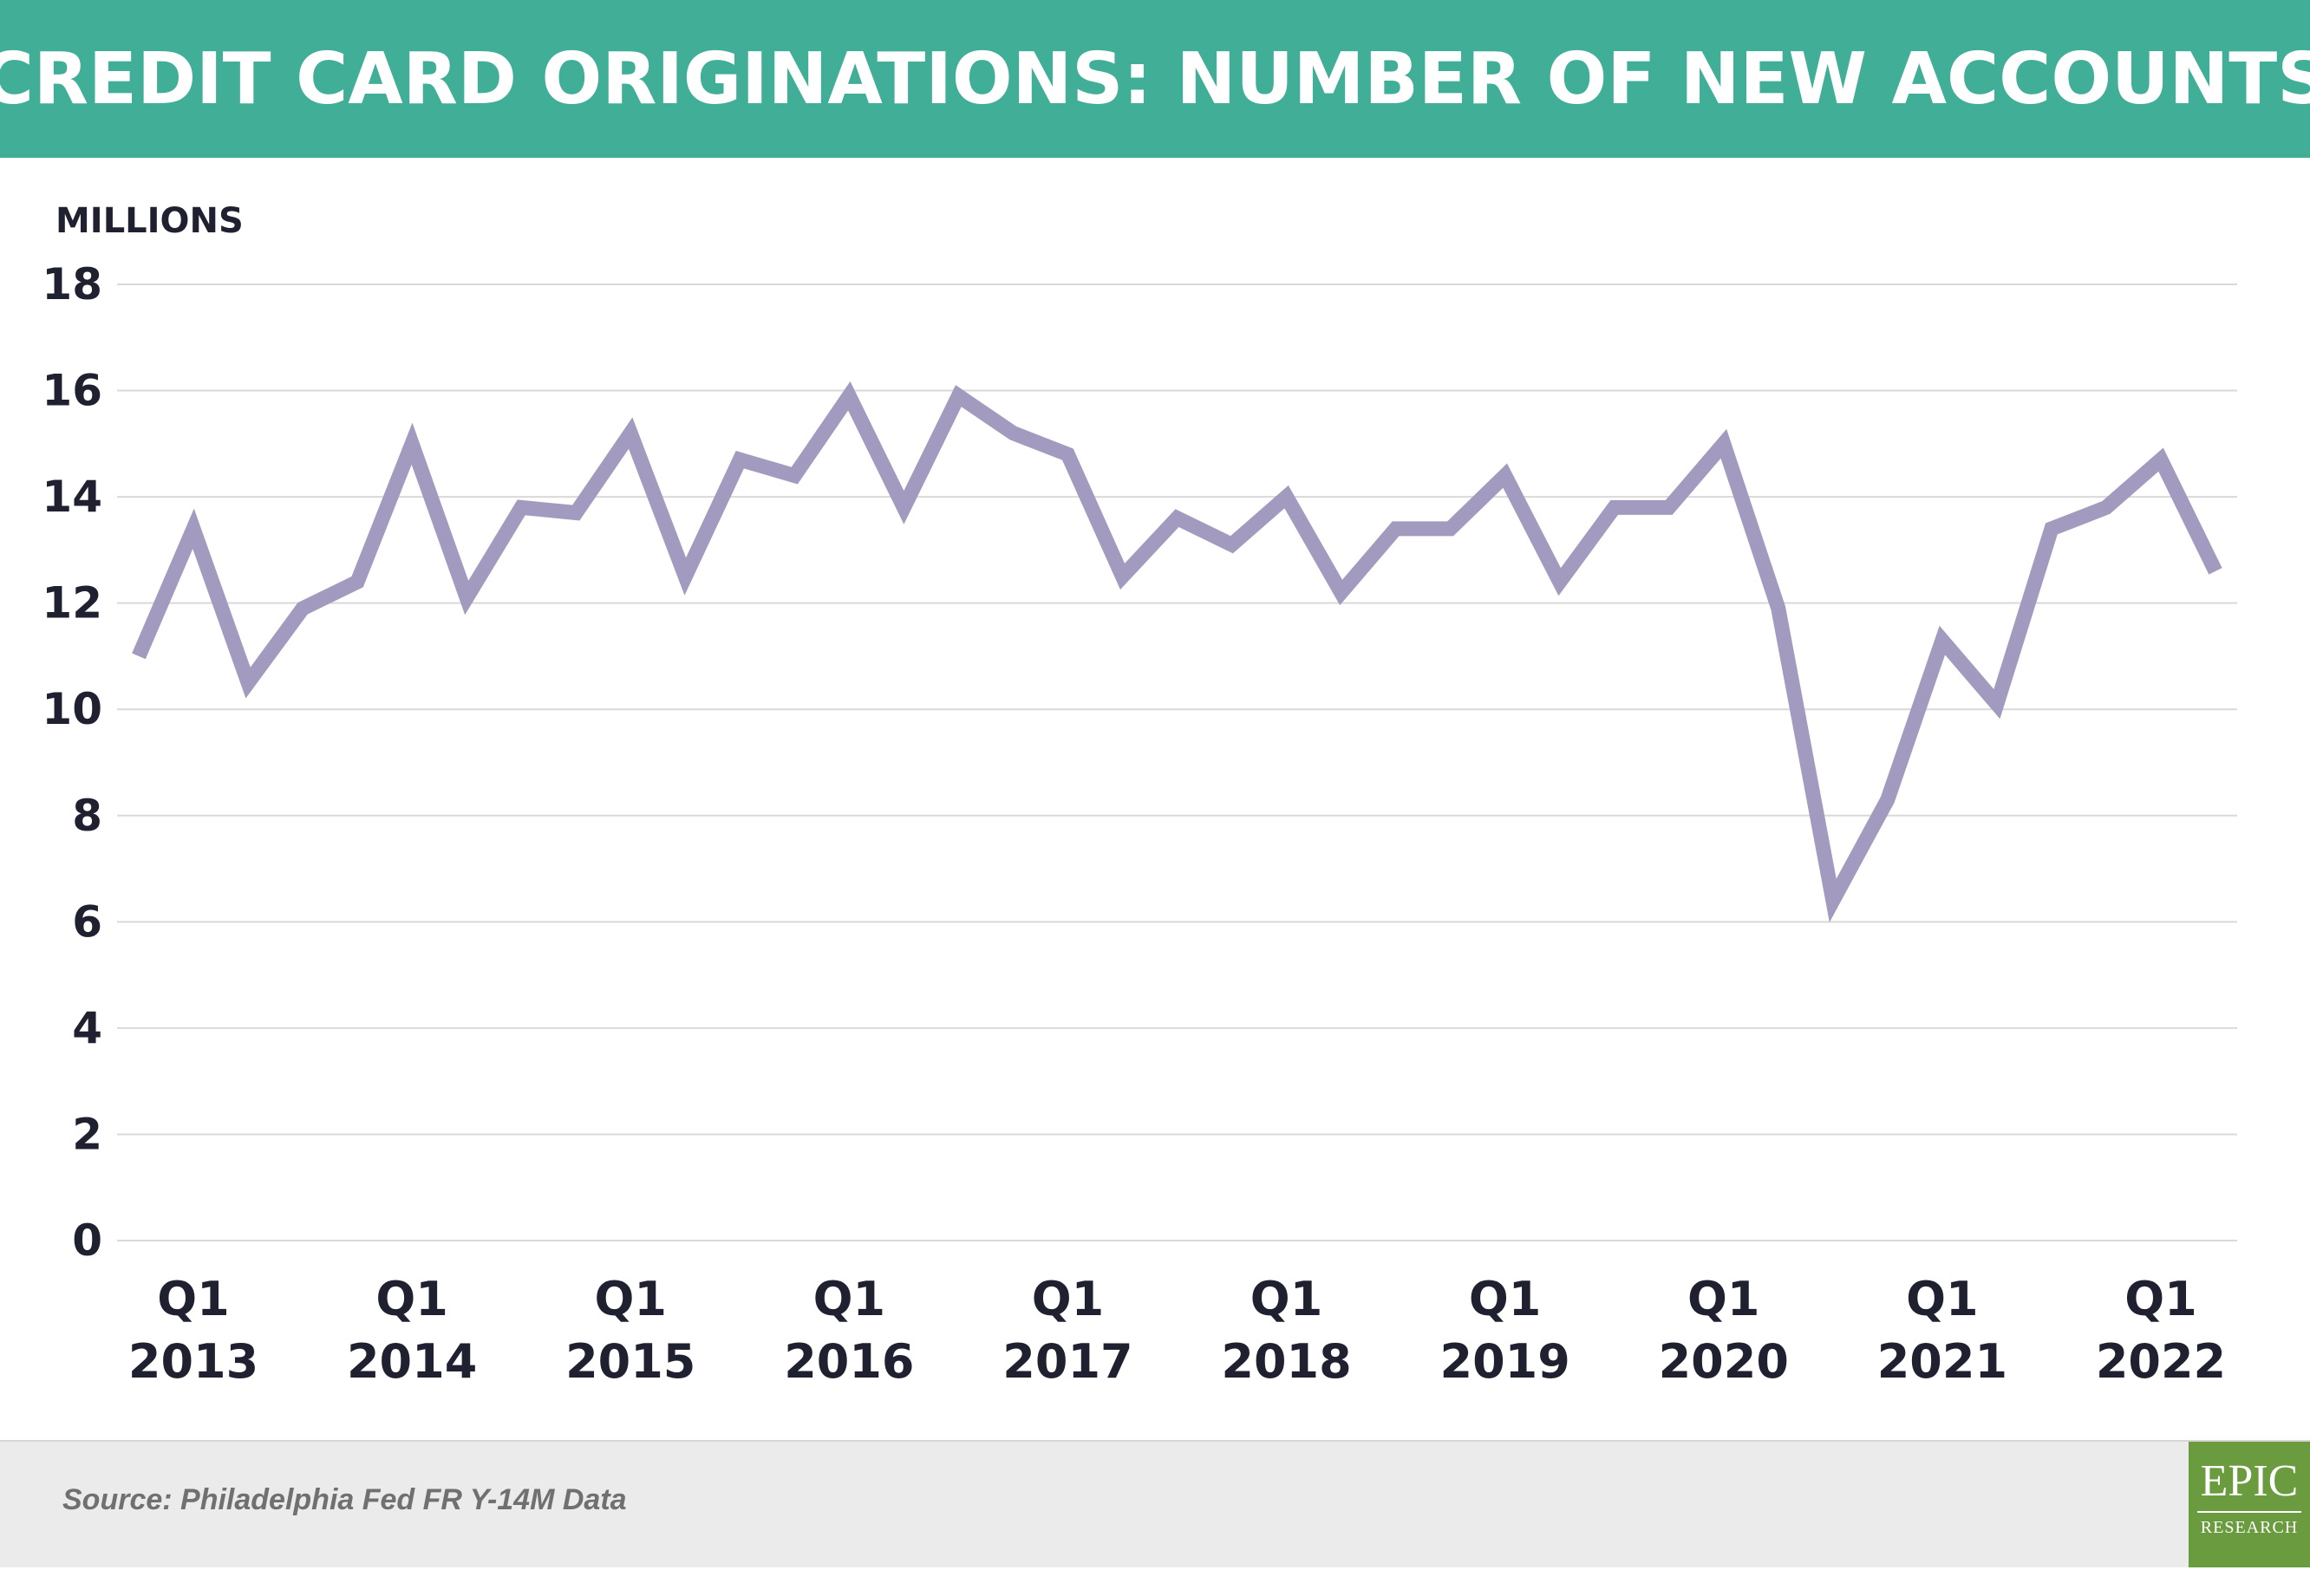 Image resolution: width=2310 pixels, height=1596 pixels. What do you see at coordinates (2161, 1330) in the screenshot?
I see `x-tick-label: Q1 2022` at bounding box center [2161, 1330].